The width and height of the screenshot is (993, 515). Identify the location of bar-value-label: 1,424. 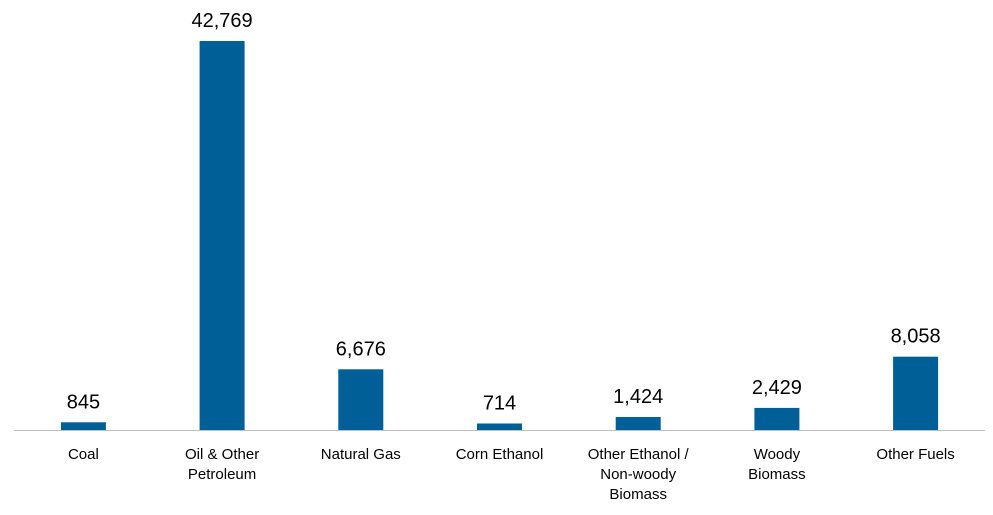
(638, 397).